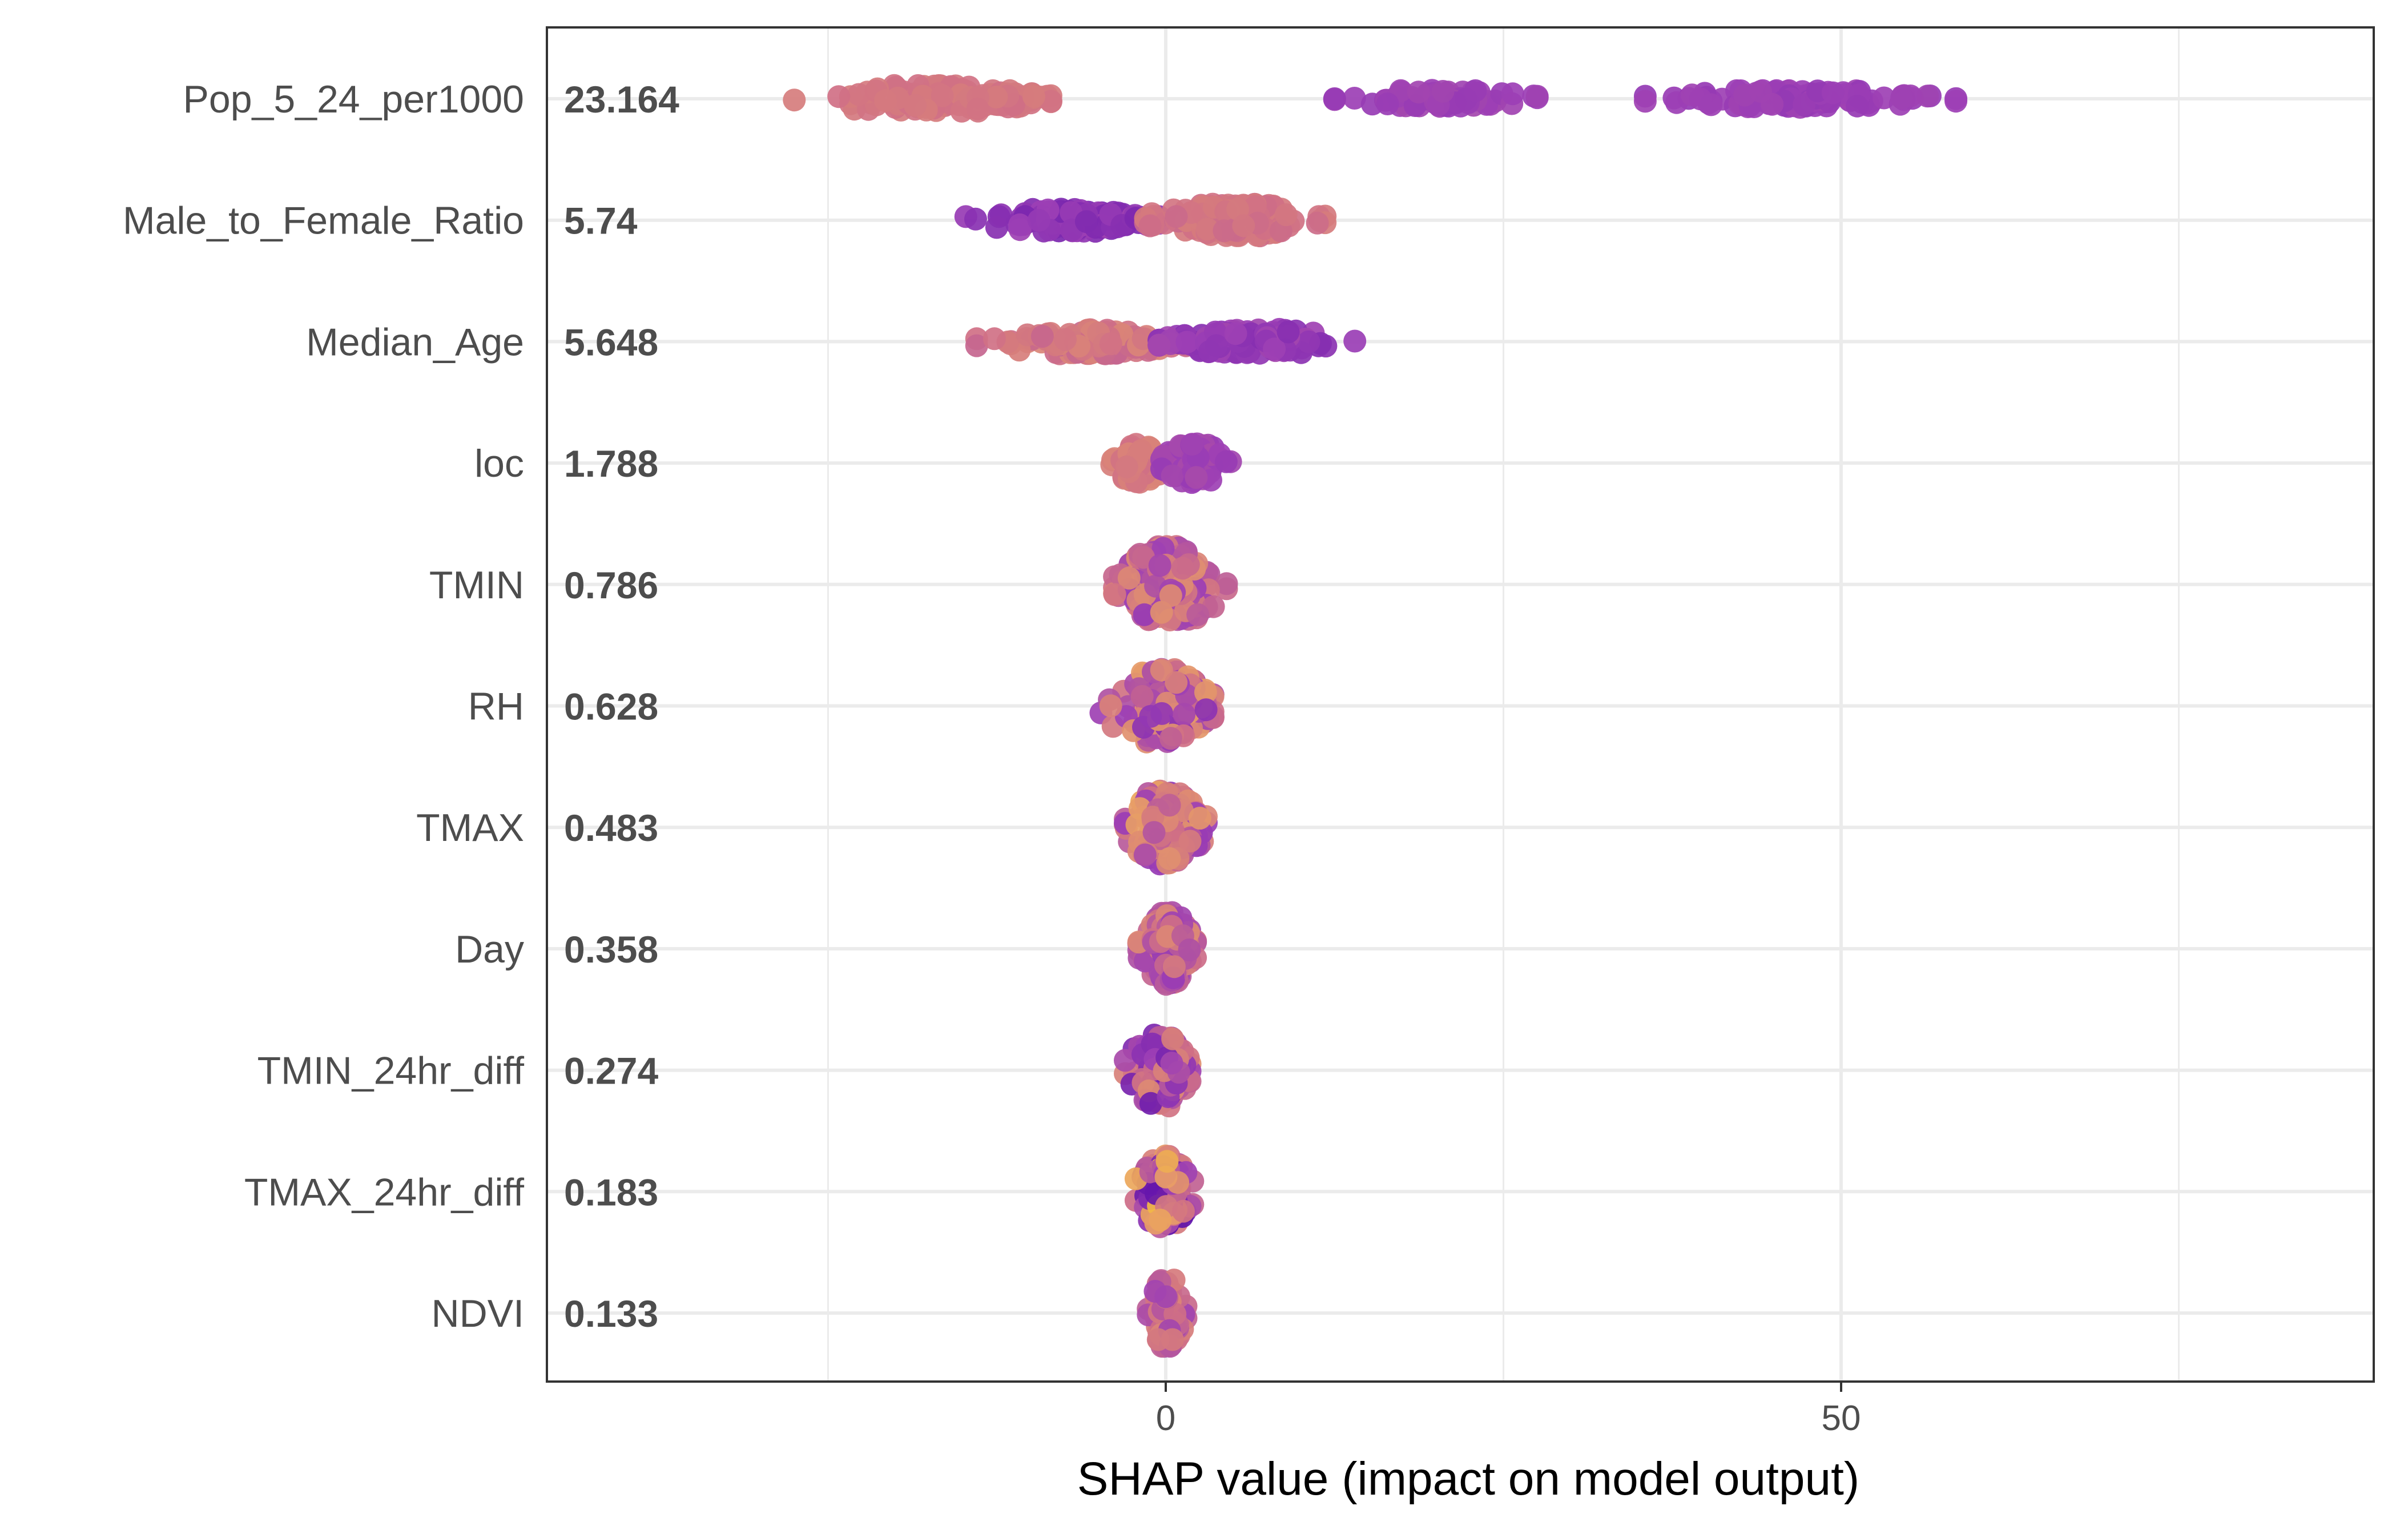 The image size is (2408, 1530). Describe the element at coordinates (601, 221) in the screenshot. I see `importance-label: 5.74` at that location.